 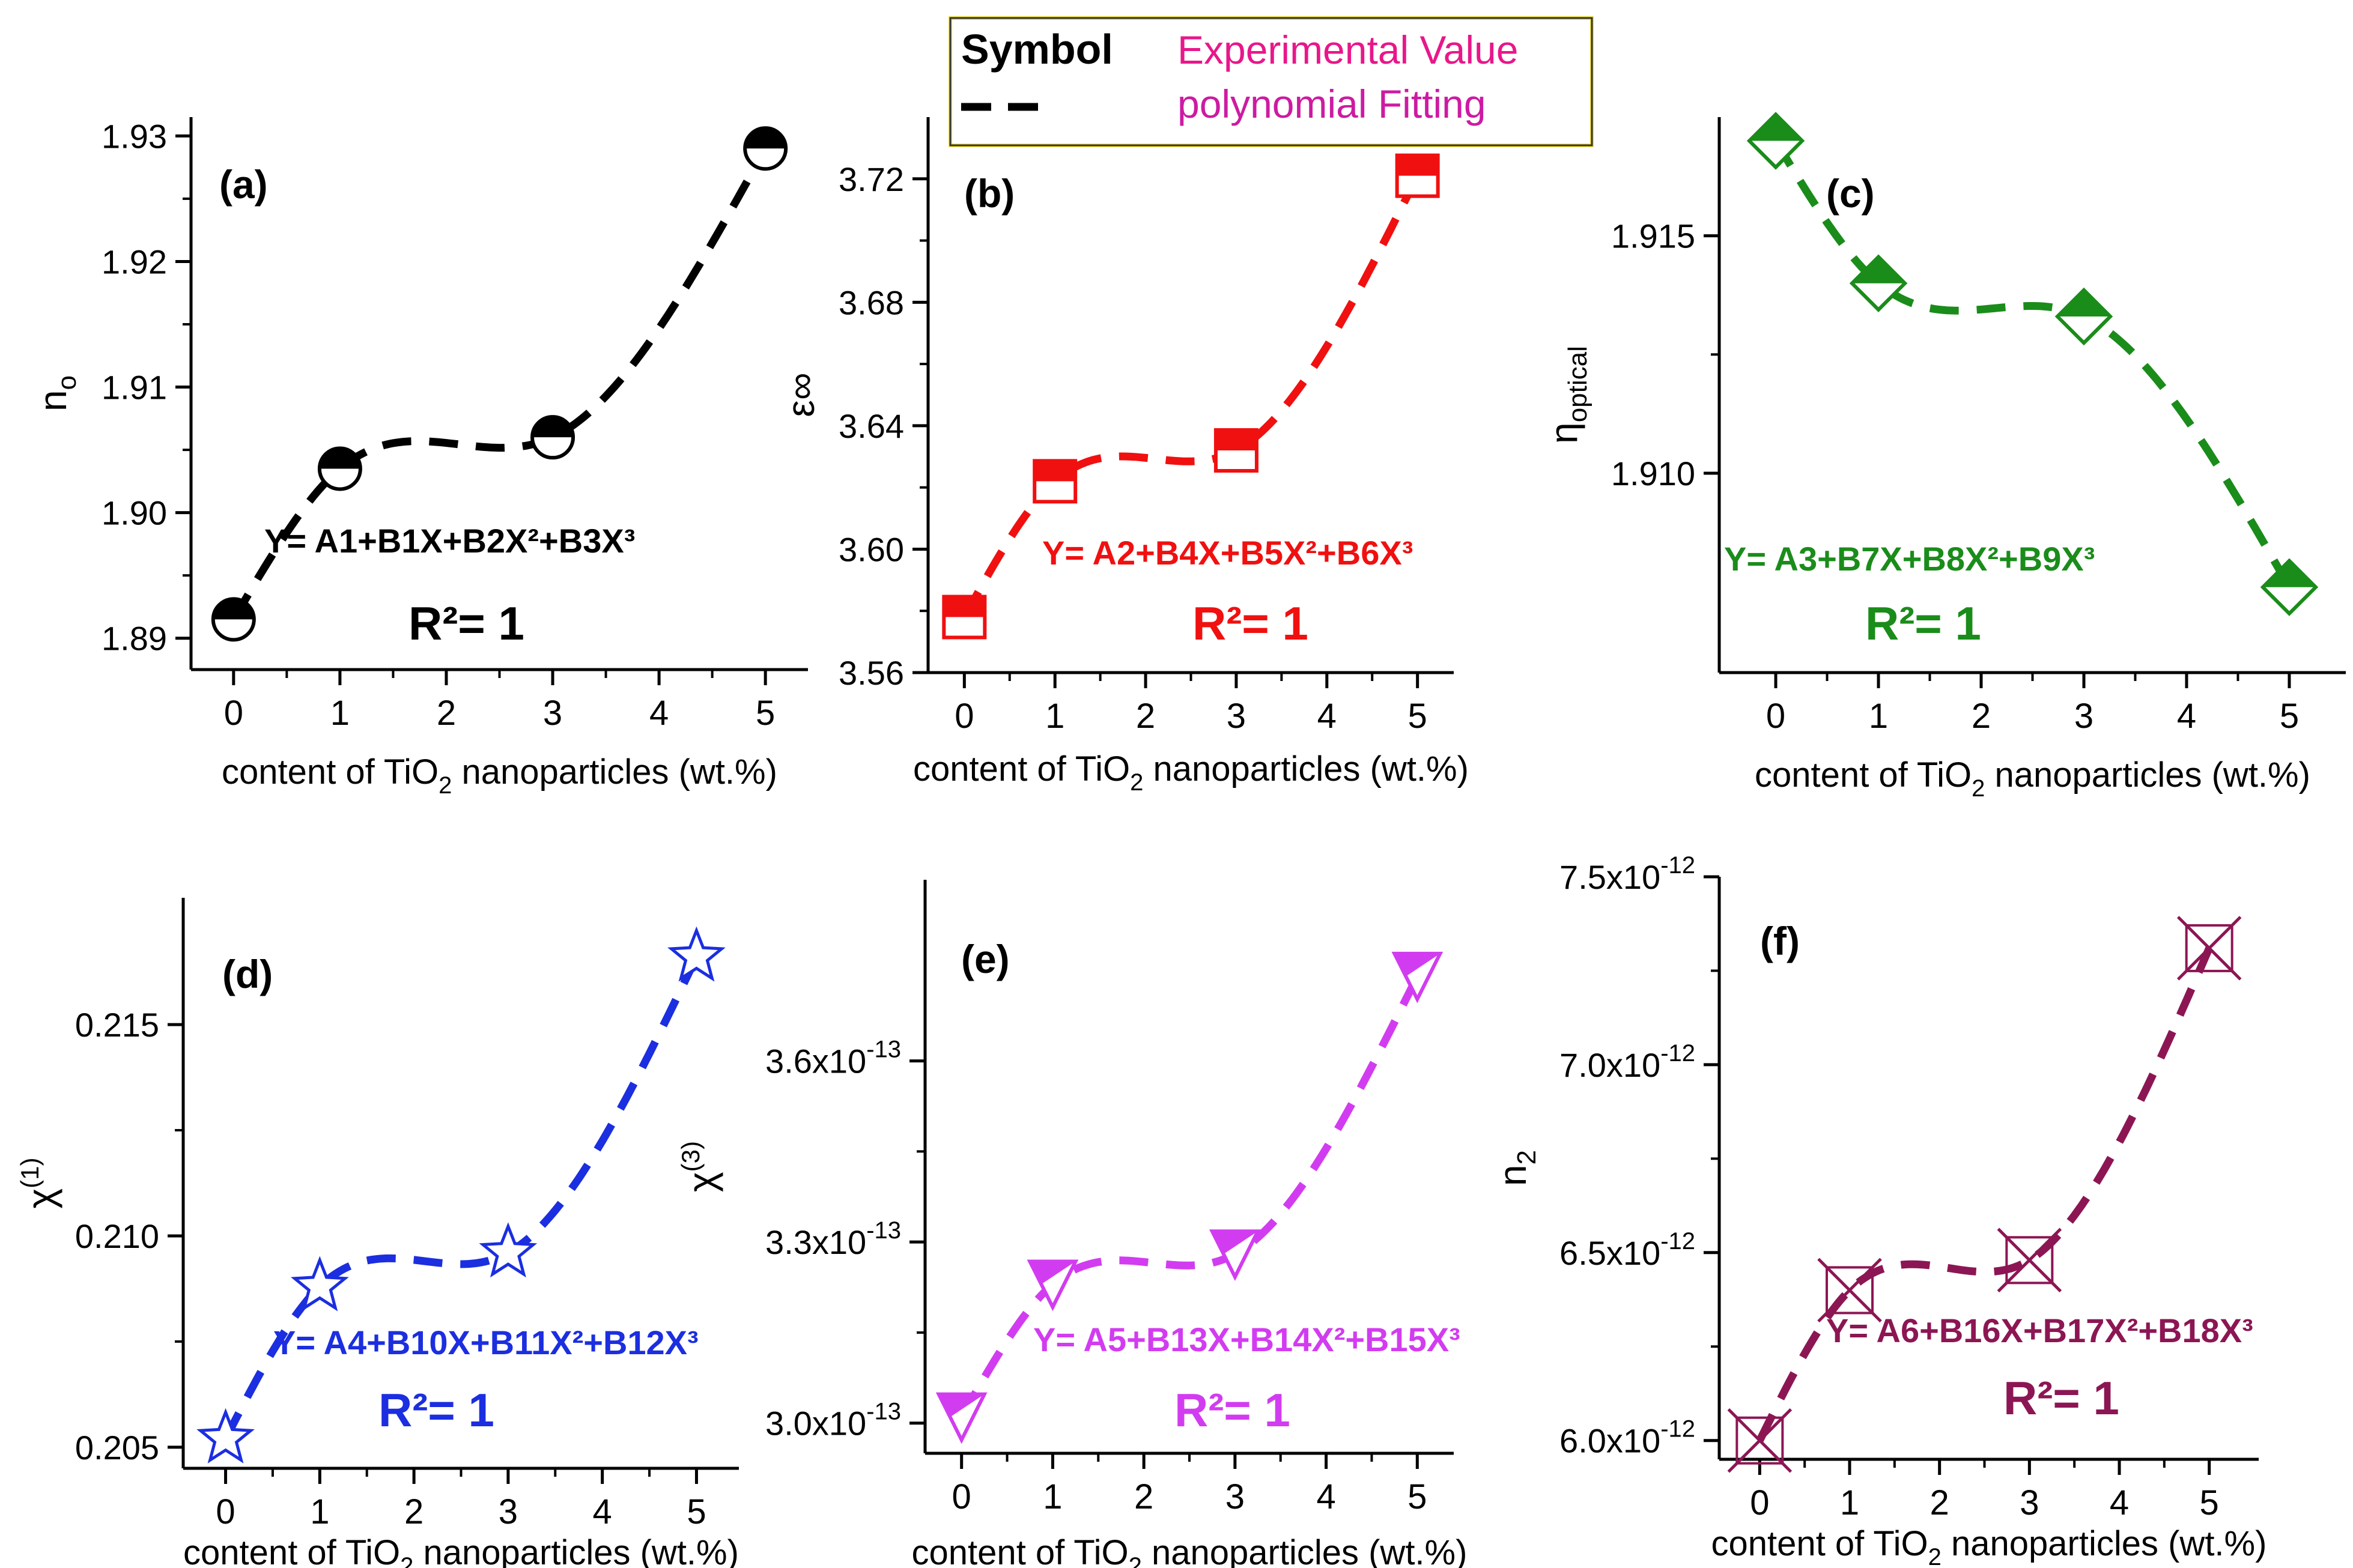 I want to click on y-tick-label: 3.68, so click(x=871, y=302).